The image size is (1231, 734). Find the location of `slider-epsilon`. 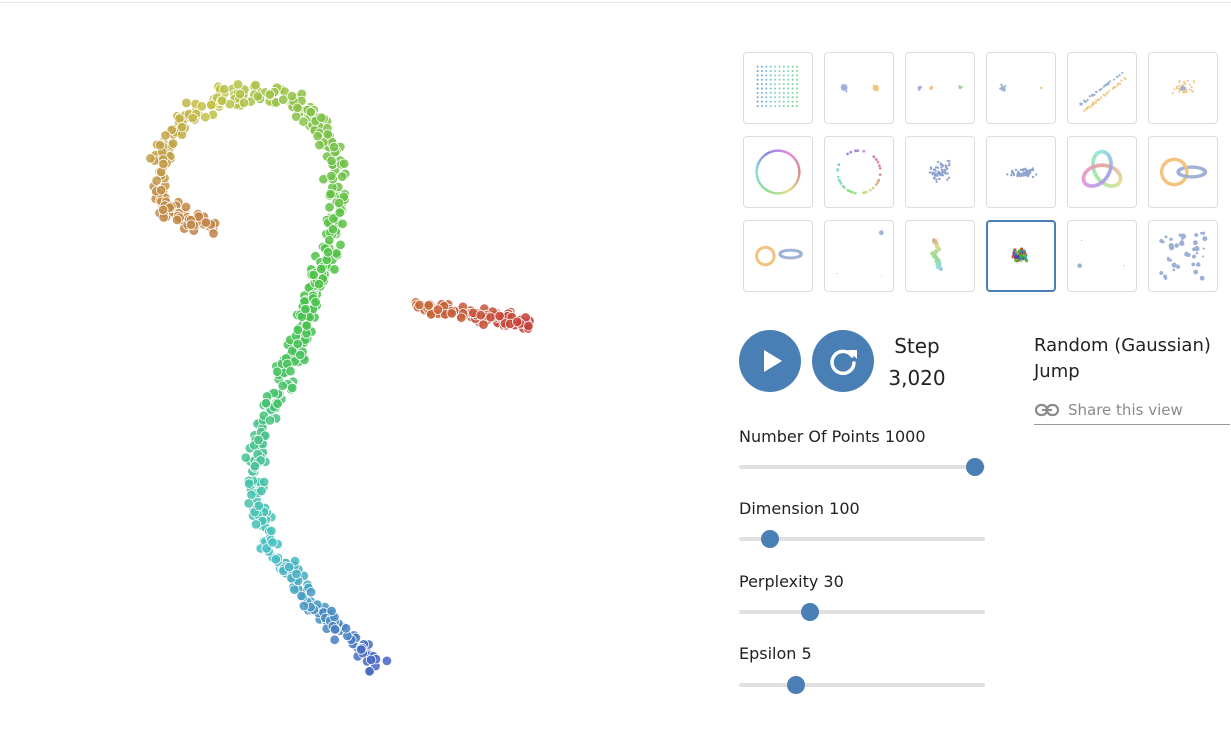

slider-epsilon is located at coordinates (862, 685).